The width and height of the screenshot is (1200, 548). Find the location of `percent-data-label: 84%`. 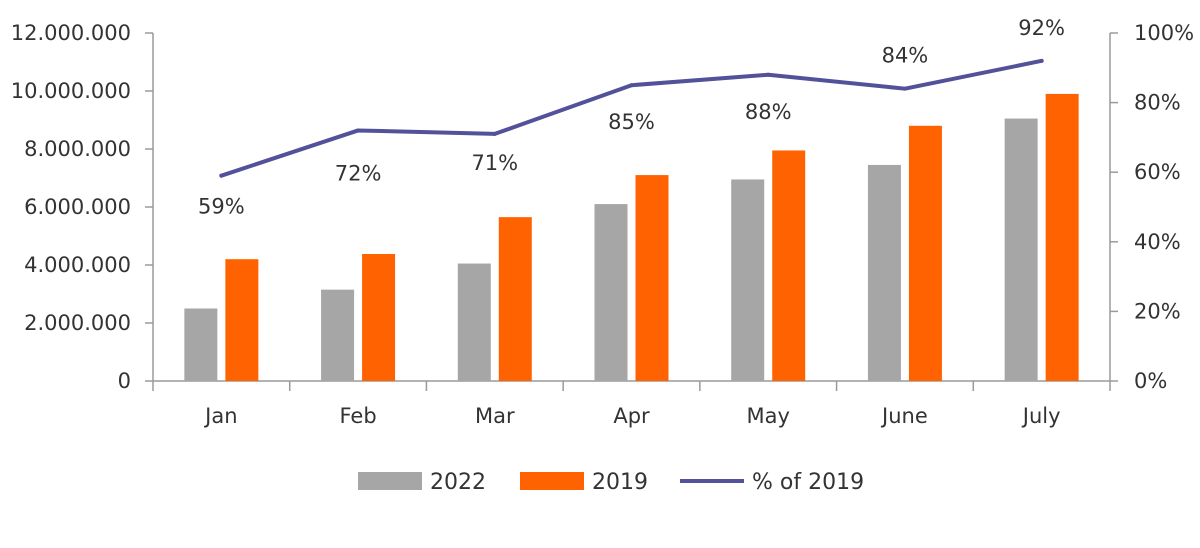

percent-data-label: 84% is located at coordinates (905, 56).